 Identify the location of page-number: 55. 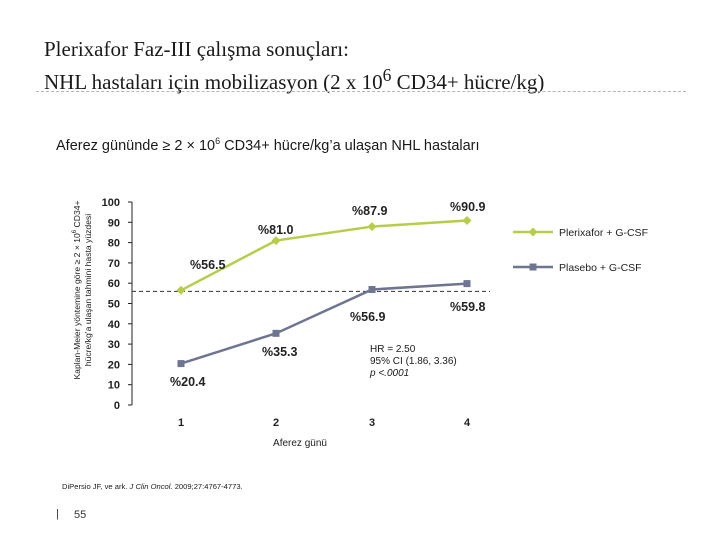
(80, 515).